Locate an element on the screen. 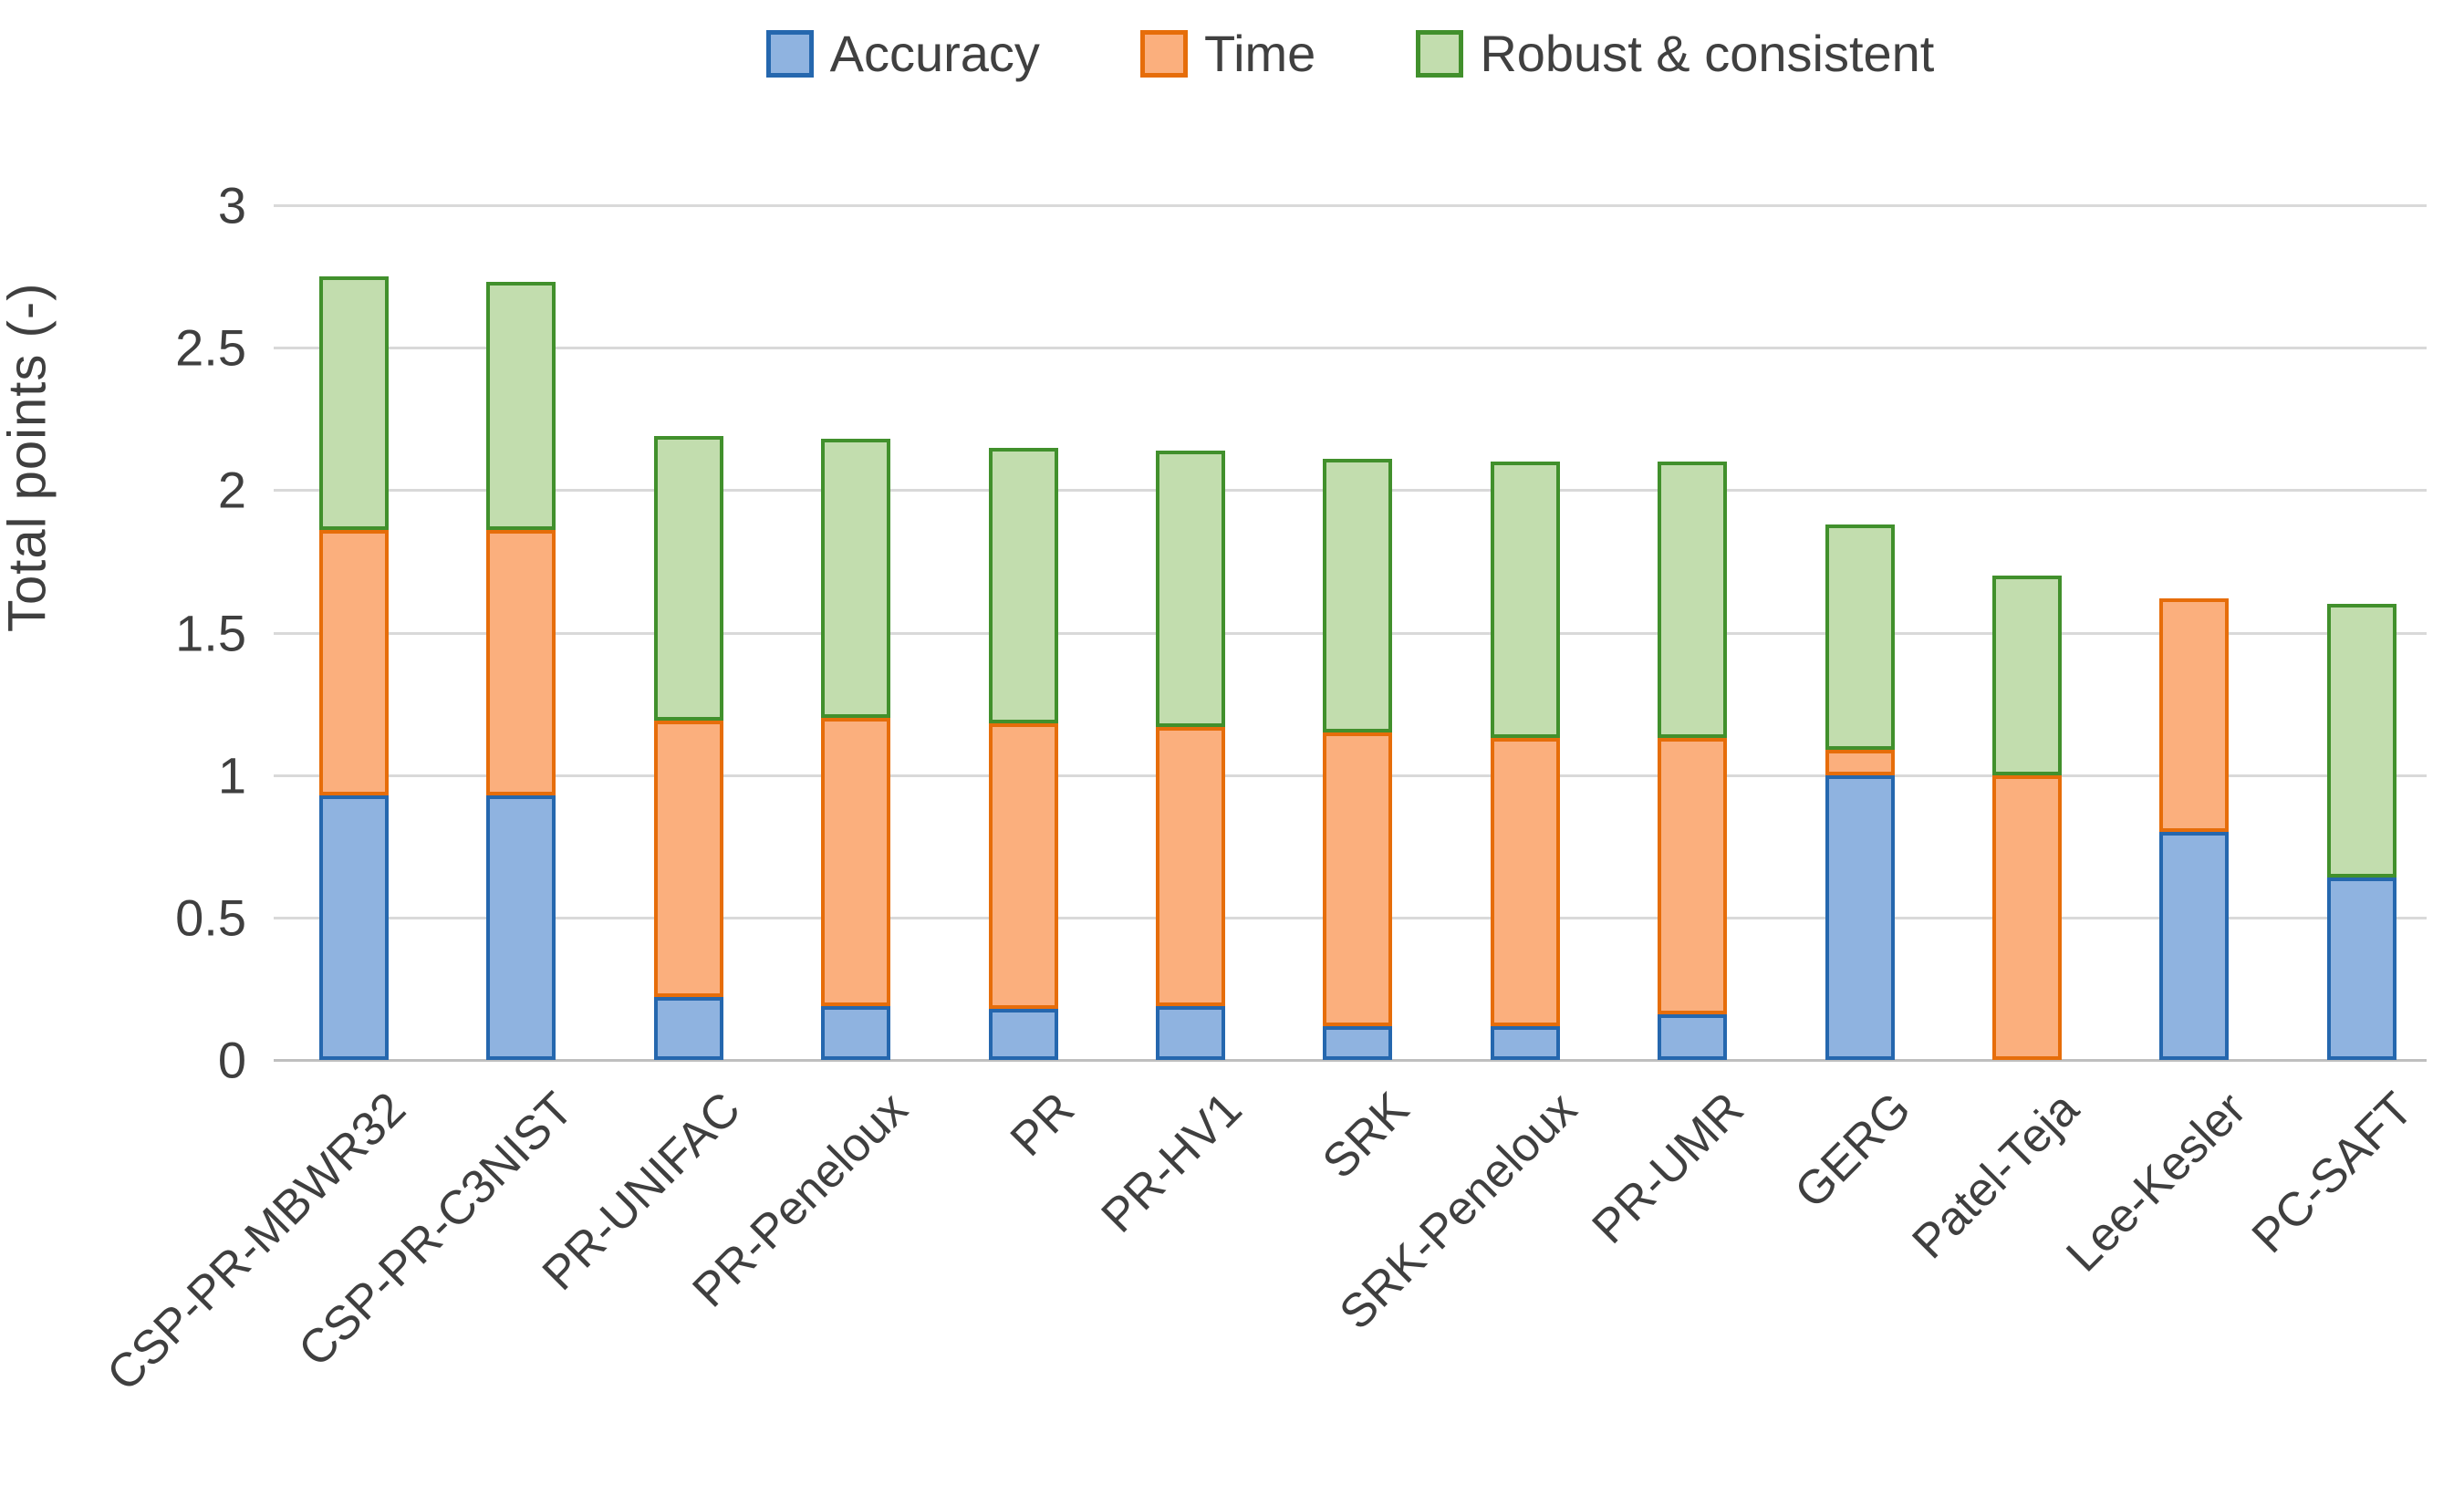  bar-segment-robust-consistent-gerg is located at coordinates (1860, 637).